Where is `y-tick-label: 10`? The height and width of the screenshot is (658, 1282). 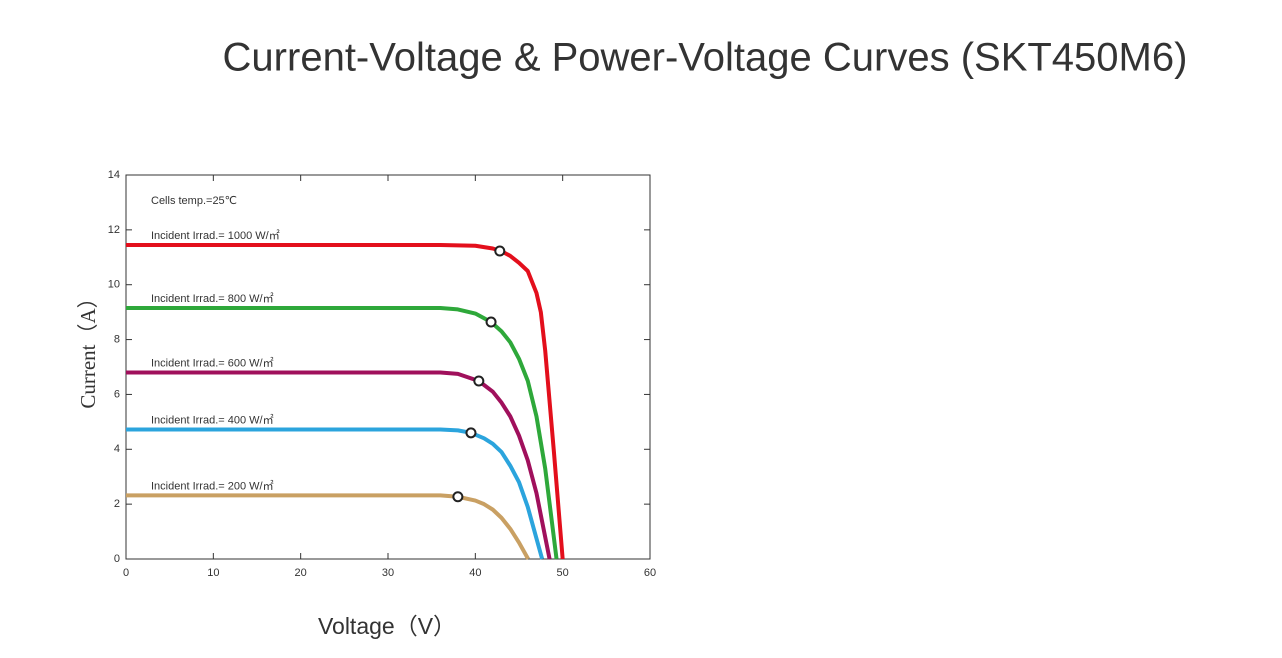
y-tick-label: 10 is located at coordinates (114, 285).